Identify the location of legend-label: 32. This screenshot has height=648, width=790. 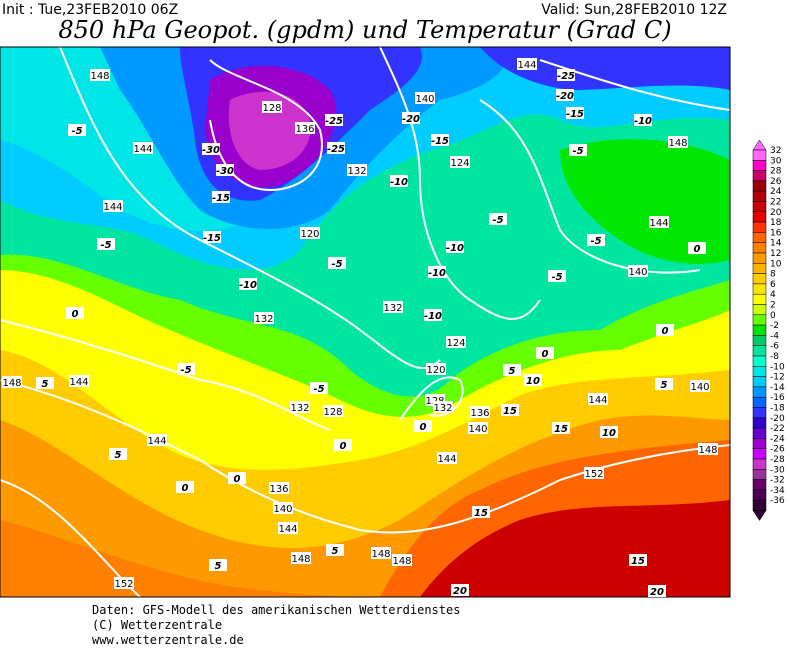
(775, 151).